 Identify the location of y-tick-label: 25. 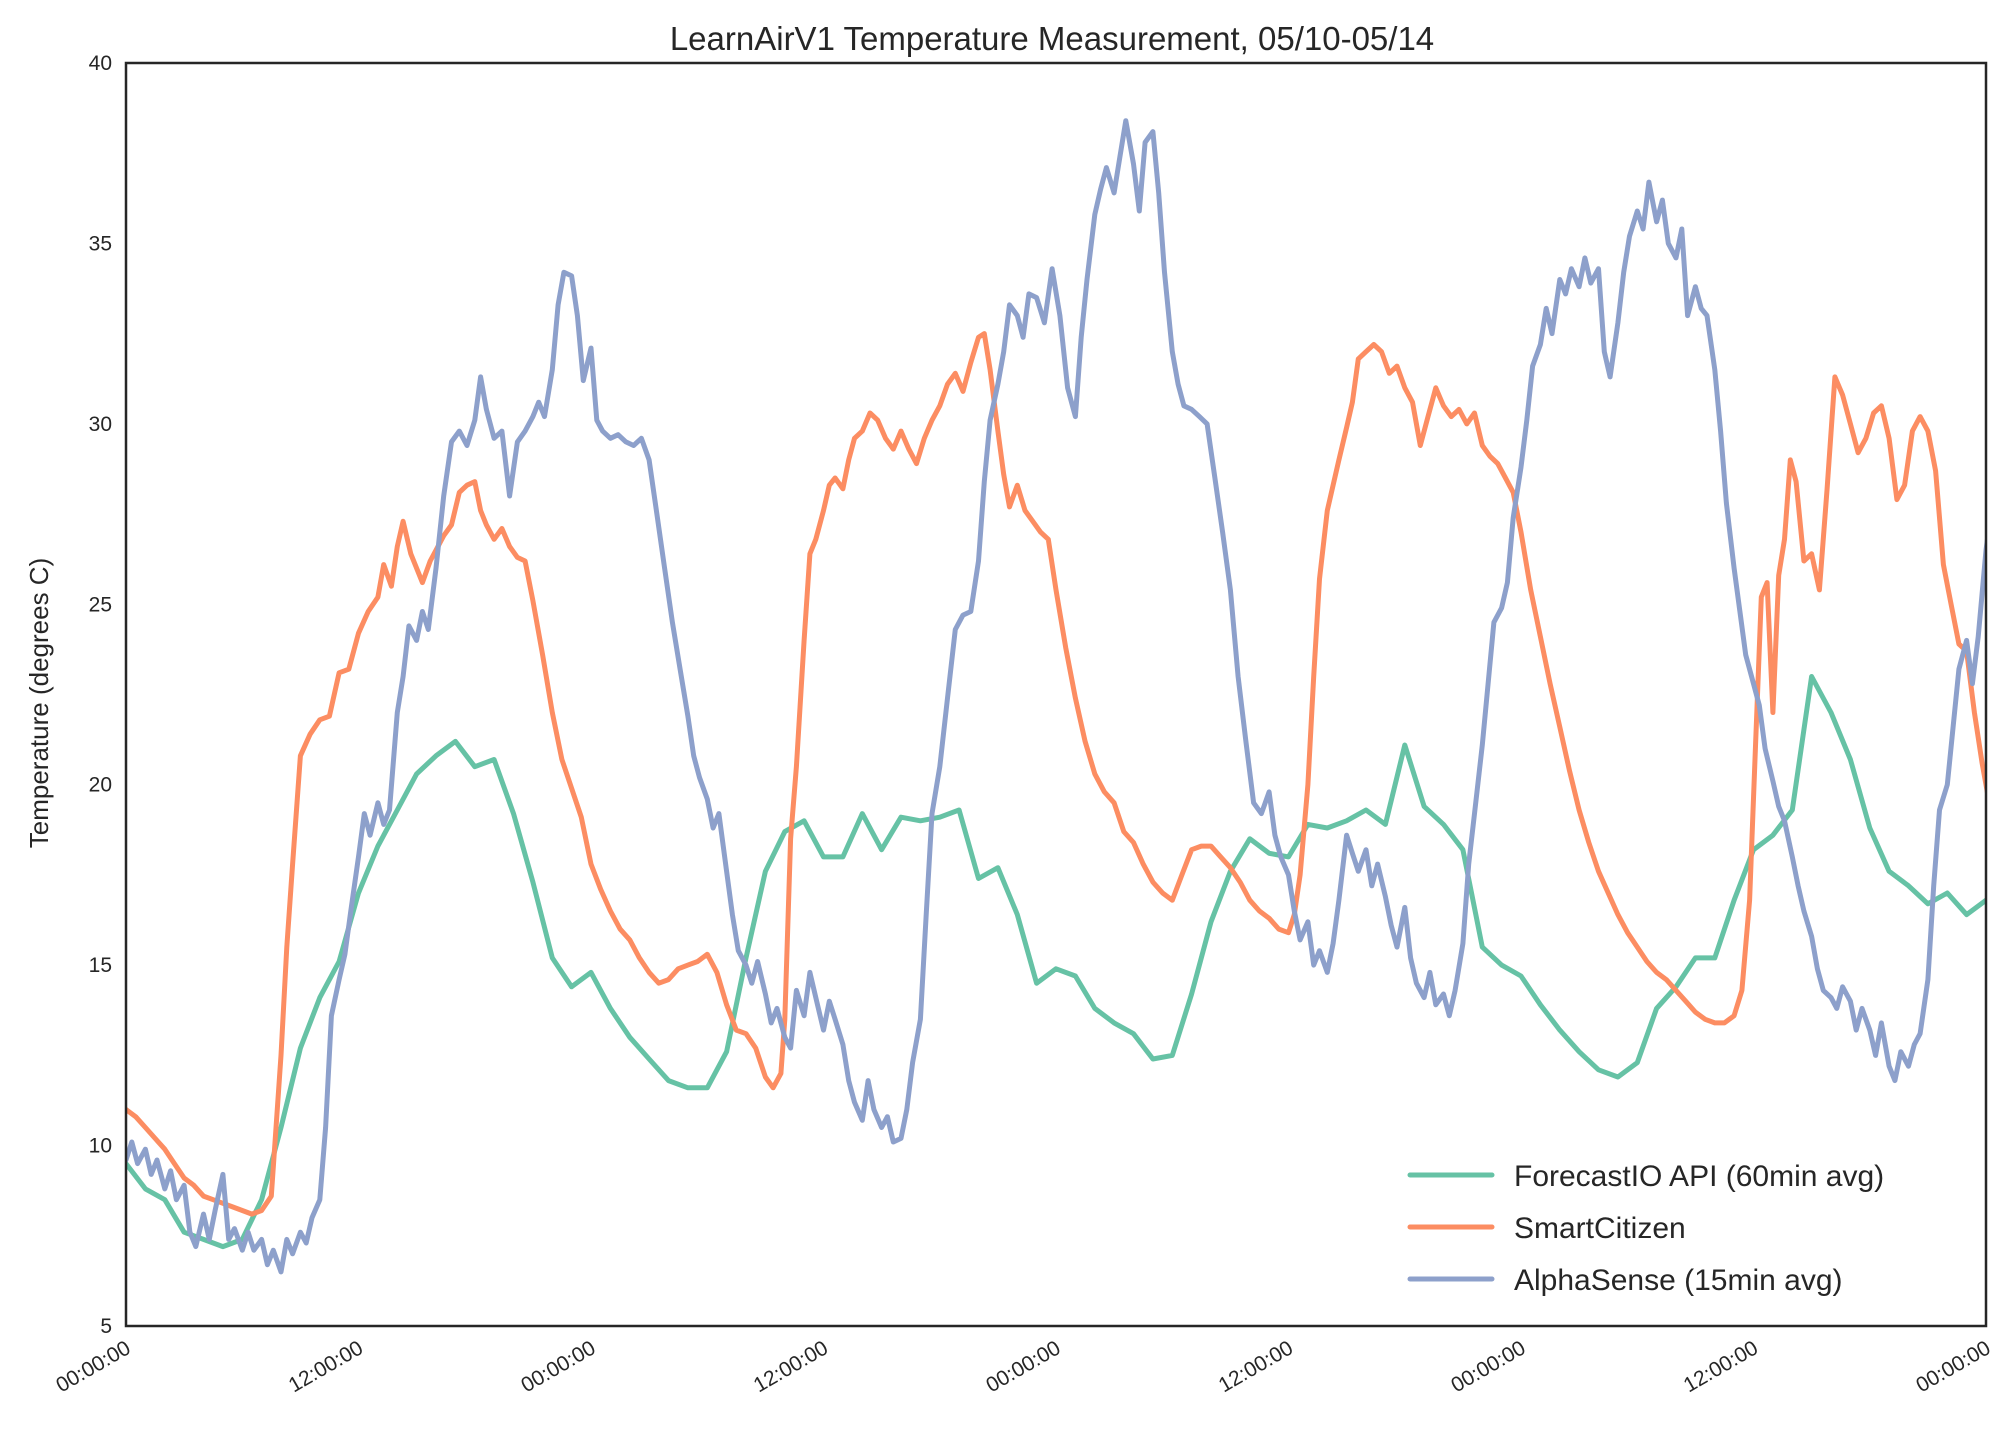
(100, 604).